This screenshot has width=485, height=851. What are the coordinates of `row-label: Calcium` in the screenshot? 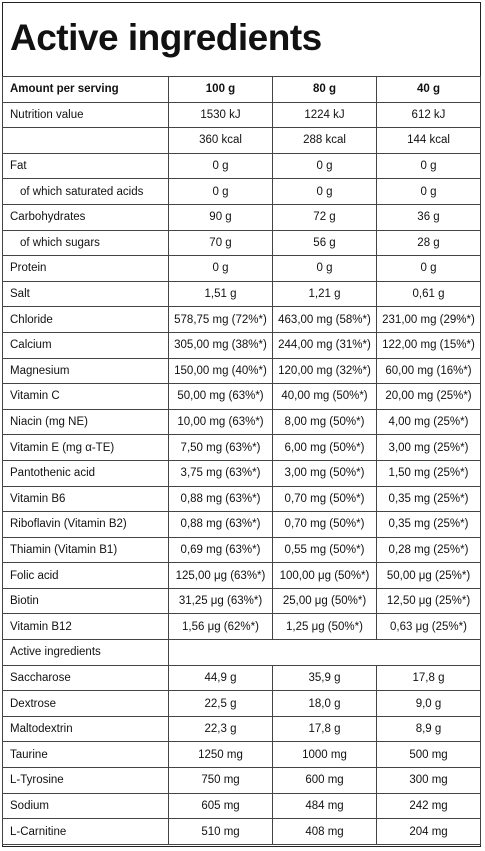 It's located at (85, 345).